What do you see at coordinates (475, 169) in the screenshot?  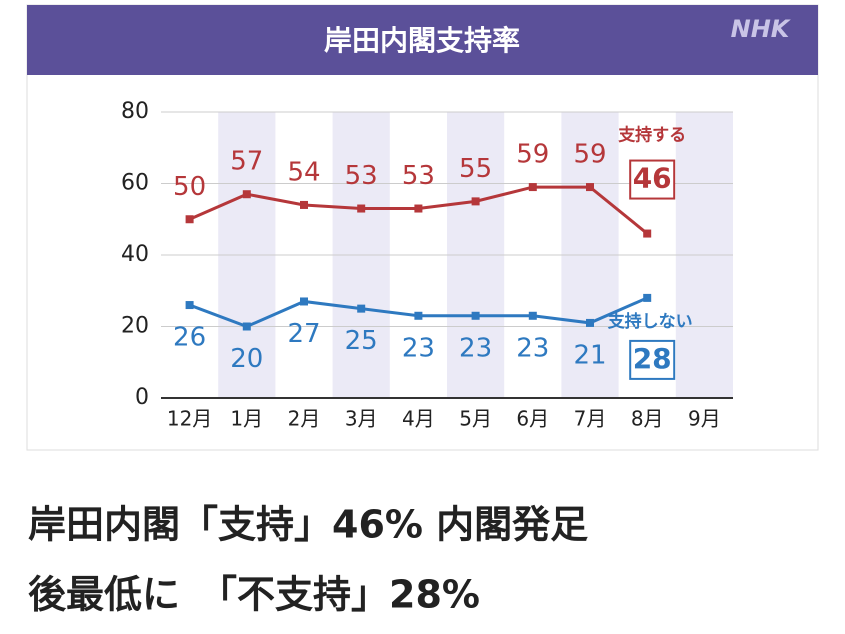 I see `data-label: 55` at bounding box center [475, 169].